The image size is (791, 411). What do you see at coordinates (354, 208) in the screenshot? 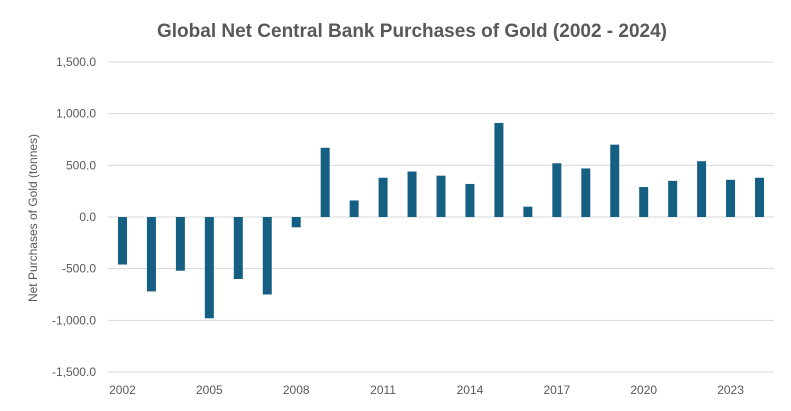
I see `bar-2010` at bounding box center [354, 208].